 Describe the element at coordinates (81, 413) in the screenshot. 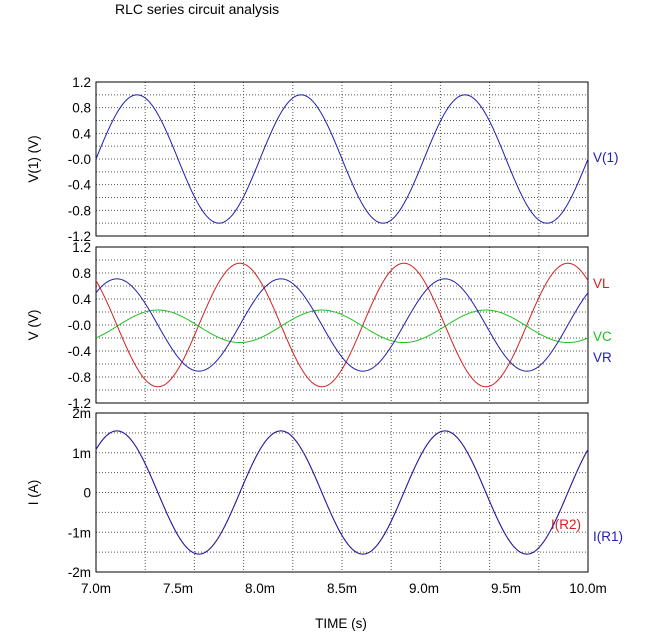

I see `y-tick-label: 2m` at that location.